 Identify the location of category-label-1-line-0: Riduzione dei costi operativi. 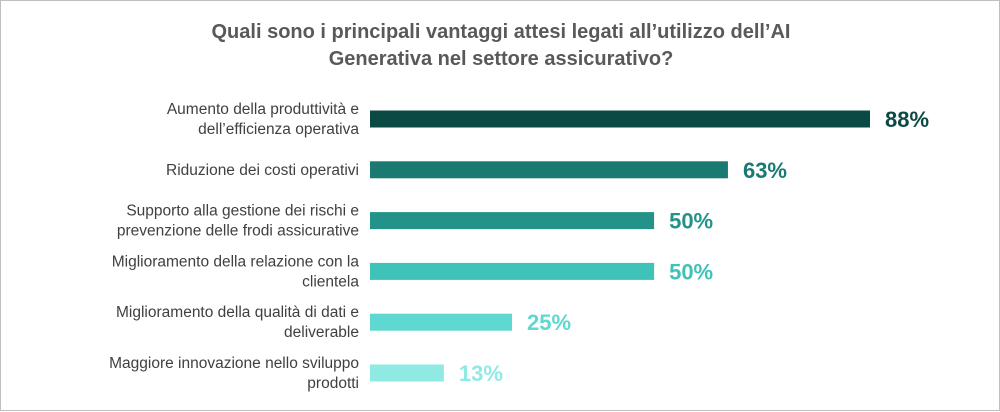
(262, 170).